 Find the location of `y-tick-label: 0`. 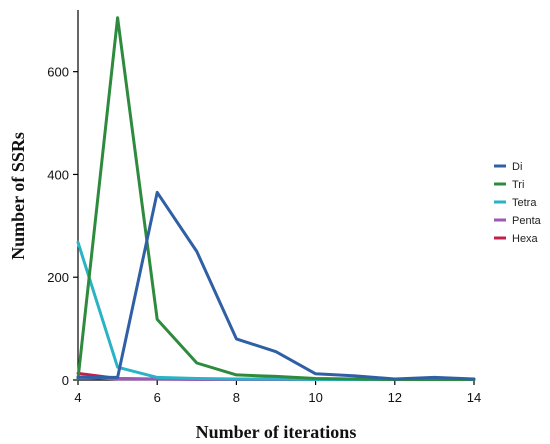

y-tick-label: 0 is located at coordinates (65, 380).